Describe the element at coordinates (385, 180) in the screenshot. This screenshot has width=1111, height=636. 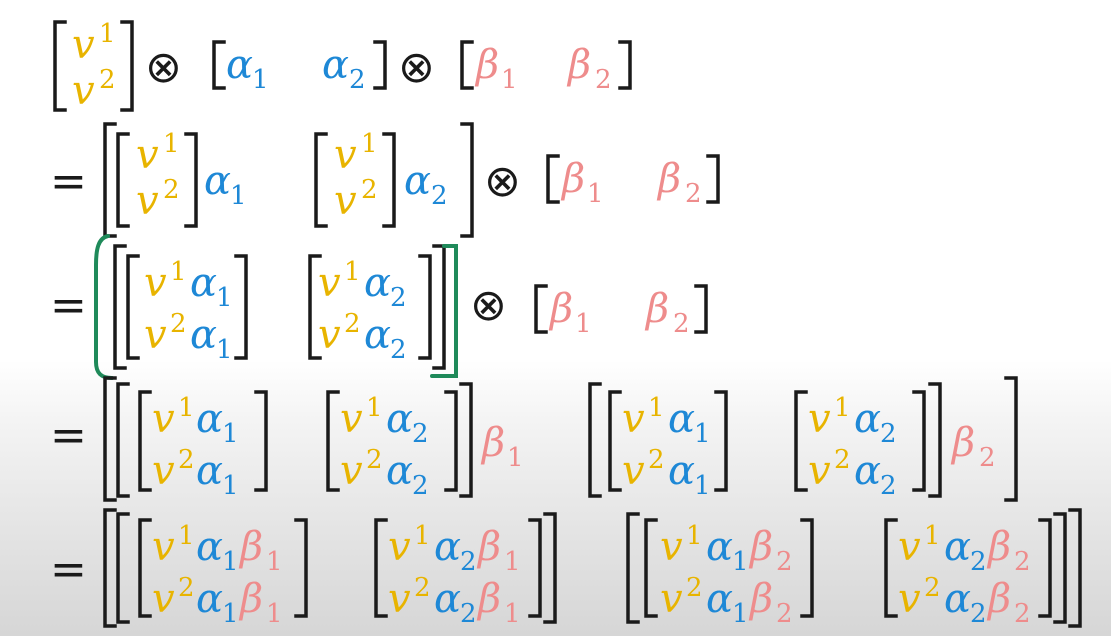
I see `row-2: = v 1 v 2 α 1 v 1 v 2 α 2 ⊗ β 1 β 2` at that location.